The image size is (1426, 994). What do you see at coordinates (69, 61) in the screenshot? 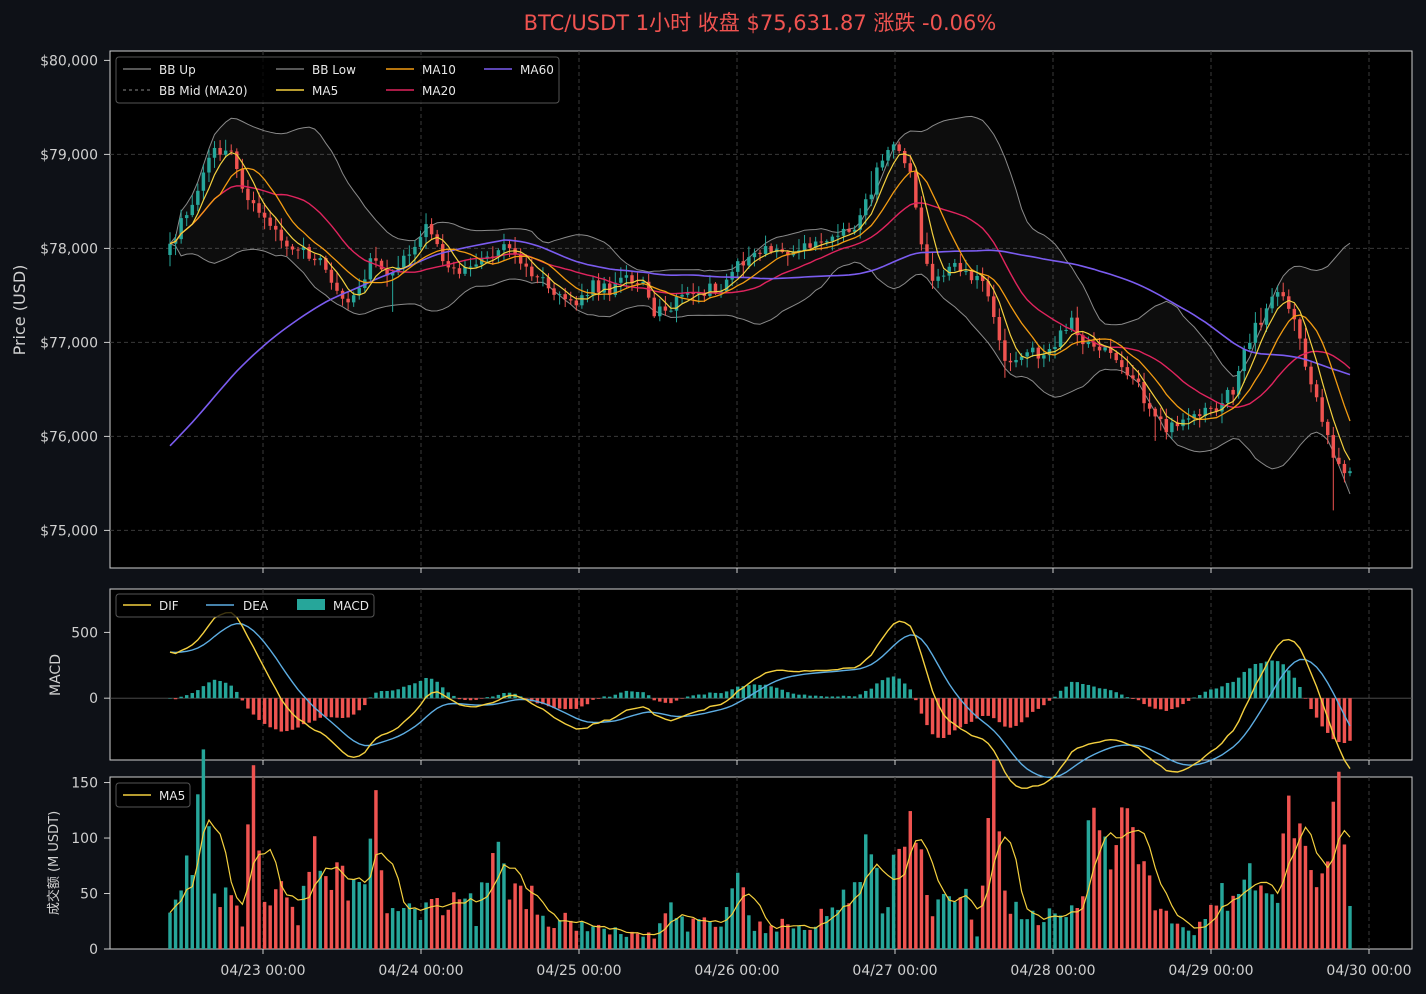
I see `price-tick-label: $80,000` at bounding box center [69, 61].